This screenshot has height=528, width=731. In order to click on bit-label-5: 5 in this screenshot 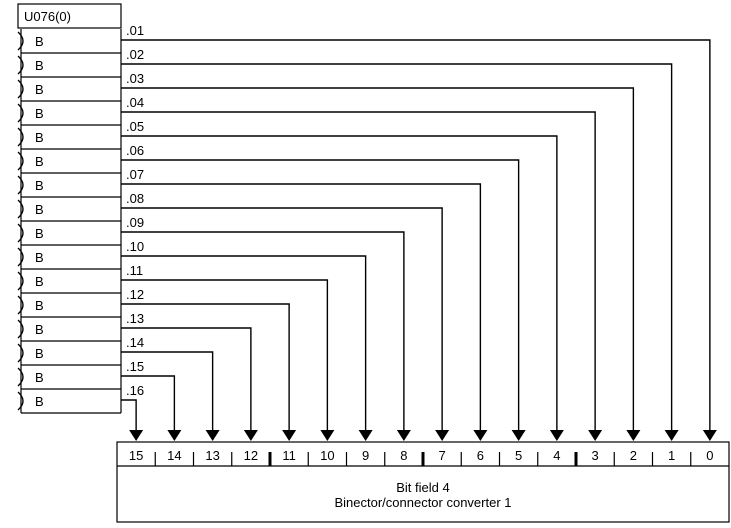, I will do `click(518, 455)`.